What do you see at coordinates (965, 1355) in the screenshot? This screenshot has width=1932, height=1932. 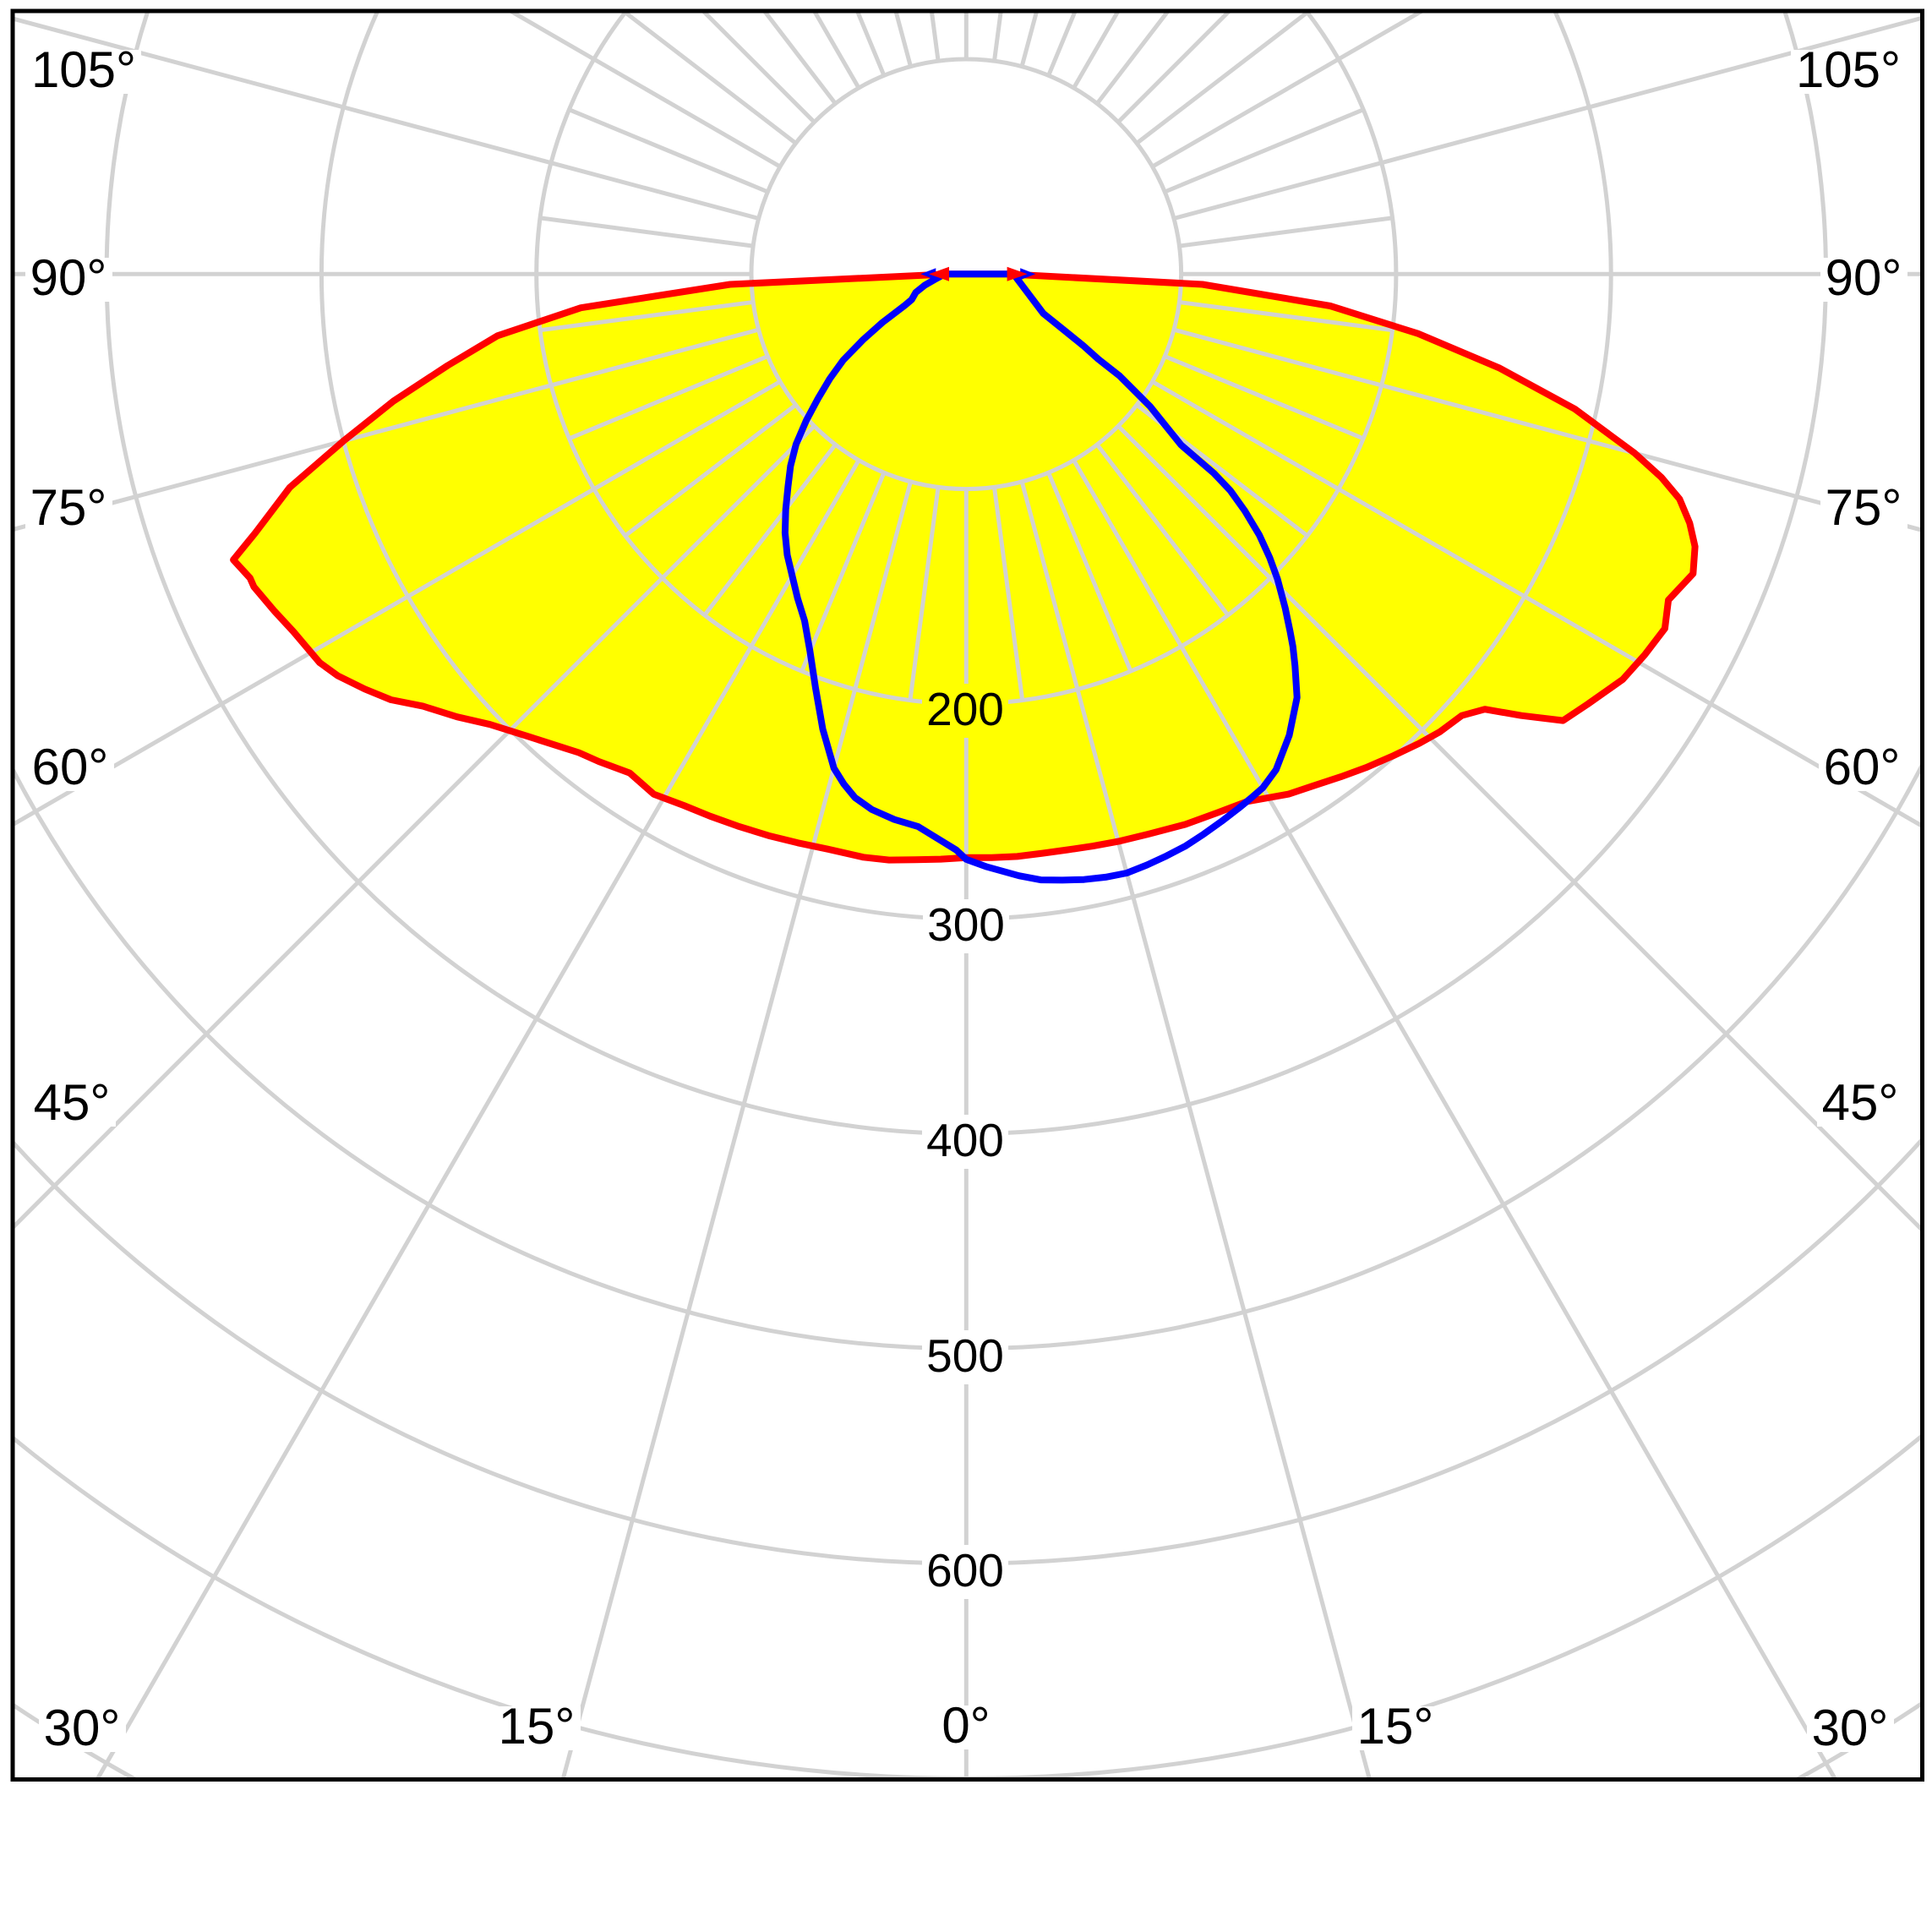 I see `svg-text: 500` at bounding box center [965, 1355].